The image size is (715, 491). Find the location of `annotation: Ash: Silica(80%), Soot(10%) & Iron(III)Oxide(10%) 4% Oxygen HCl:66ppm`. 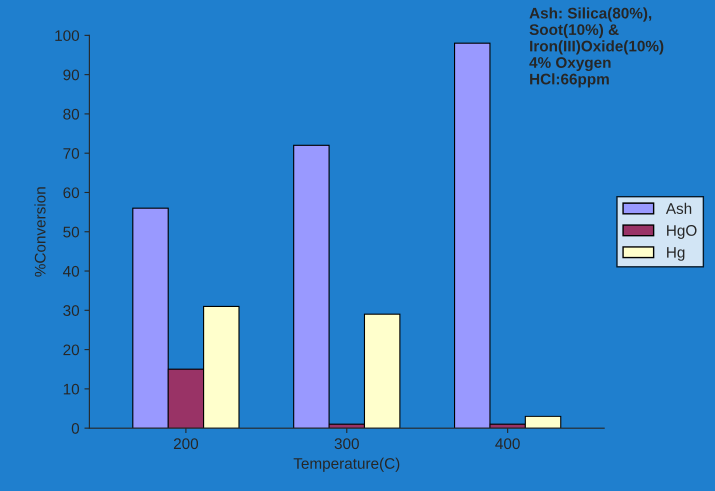

annotation: Ash: Silica(80%), Soot(10%) & Iron(III)Oxide(10%) 4% Oxygen HCl:66ppm is located at coordinates (596, 47).